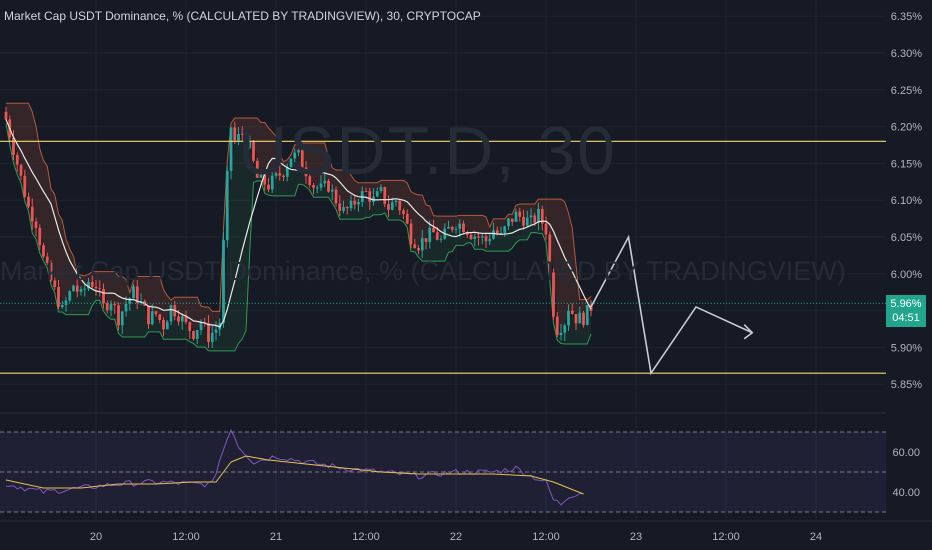 The height and width of the screenshot is (550, 932). Describe the element at coordinates (906, 91) in the screenshot. I see `price-axis-label: 6.25%` at that location.